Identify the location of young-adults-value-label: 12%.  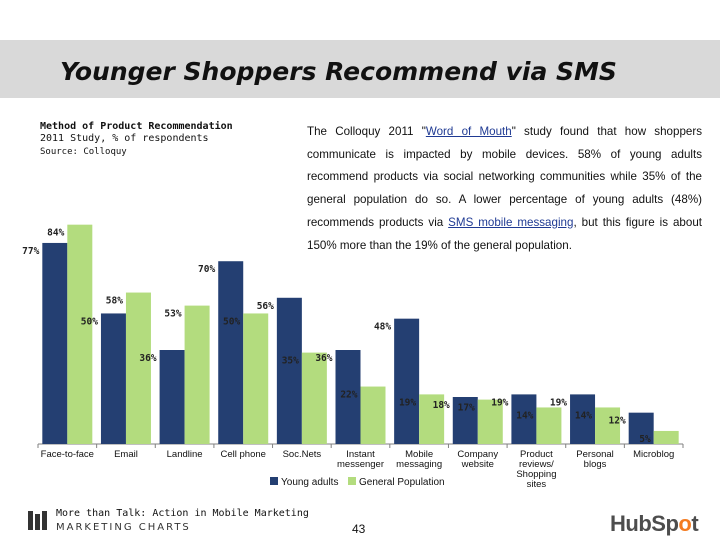
(617, 421).